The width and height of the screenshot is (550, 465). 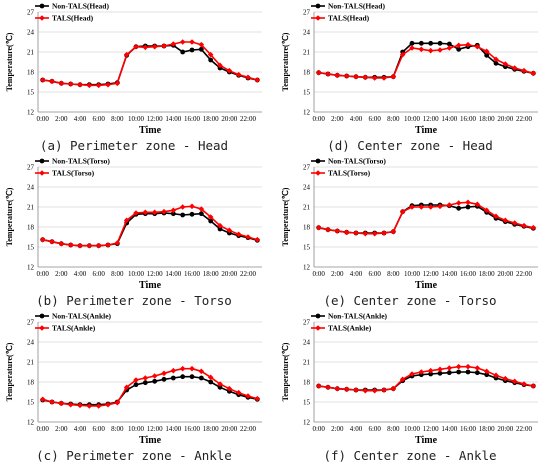 I want to click on y-tick-label: 24, so click(x=31, y=343).